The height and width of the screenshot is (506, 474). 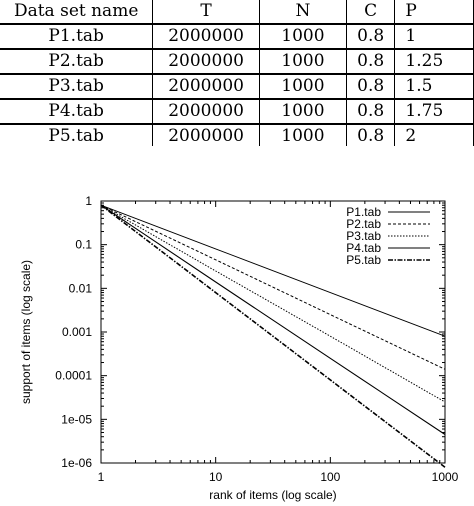 I want to click on table-row: P2.tab 2000000 1000 0.8 1.25, so click(x=237, y=61).